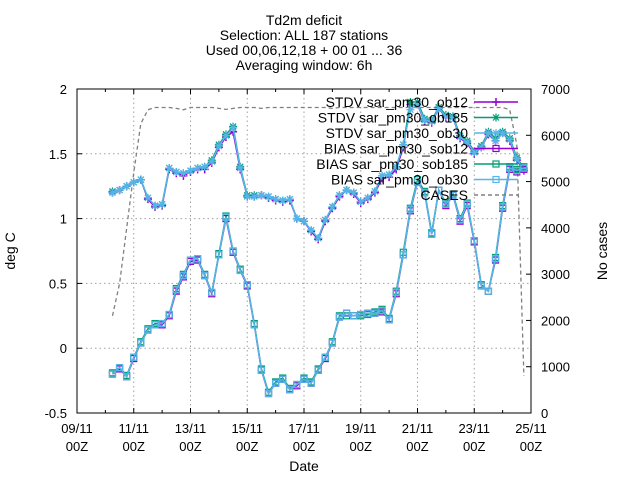 This screenshot has height=480, width=640. Describe the element at coordinates (555, 182) in the screenshot. I see `y2-tick-label: 5000` at that location.